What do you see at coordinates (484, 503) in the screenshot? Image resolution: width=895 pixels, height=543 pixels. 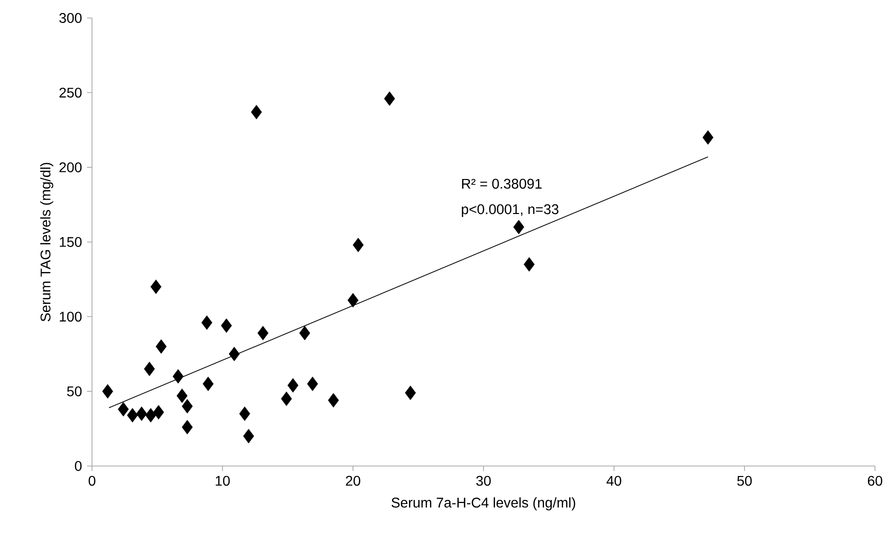 I see `x-axis-title: Serum 7a-H-C4 levels (ng/ml)` at bounding box center [484, 503].